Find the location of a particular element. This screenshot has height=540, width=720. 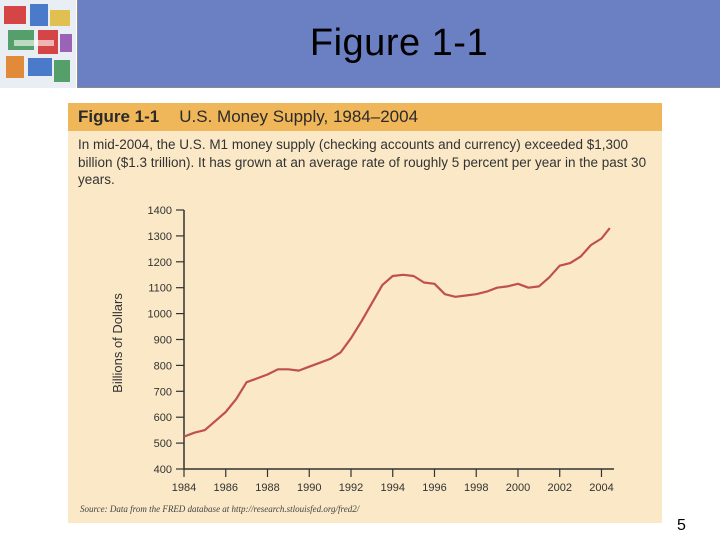

logo is located at coordinates (38, 44).